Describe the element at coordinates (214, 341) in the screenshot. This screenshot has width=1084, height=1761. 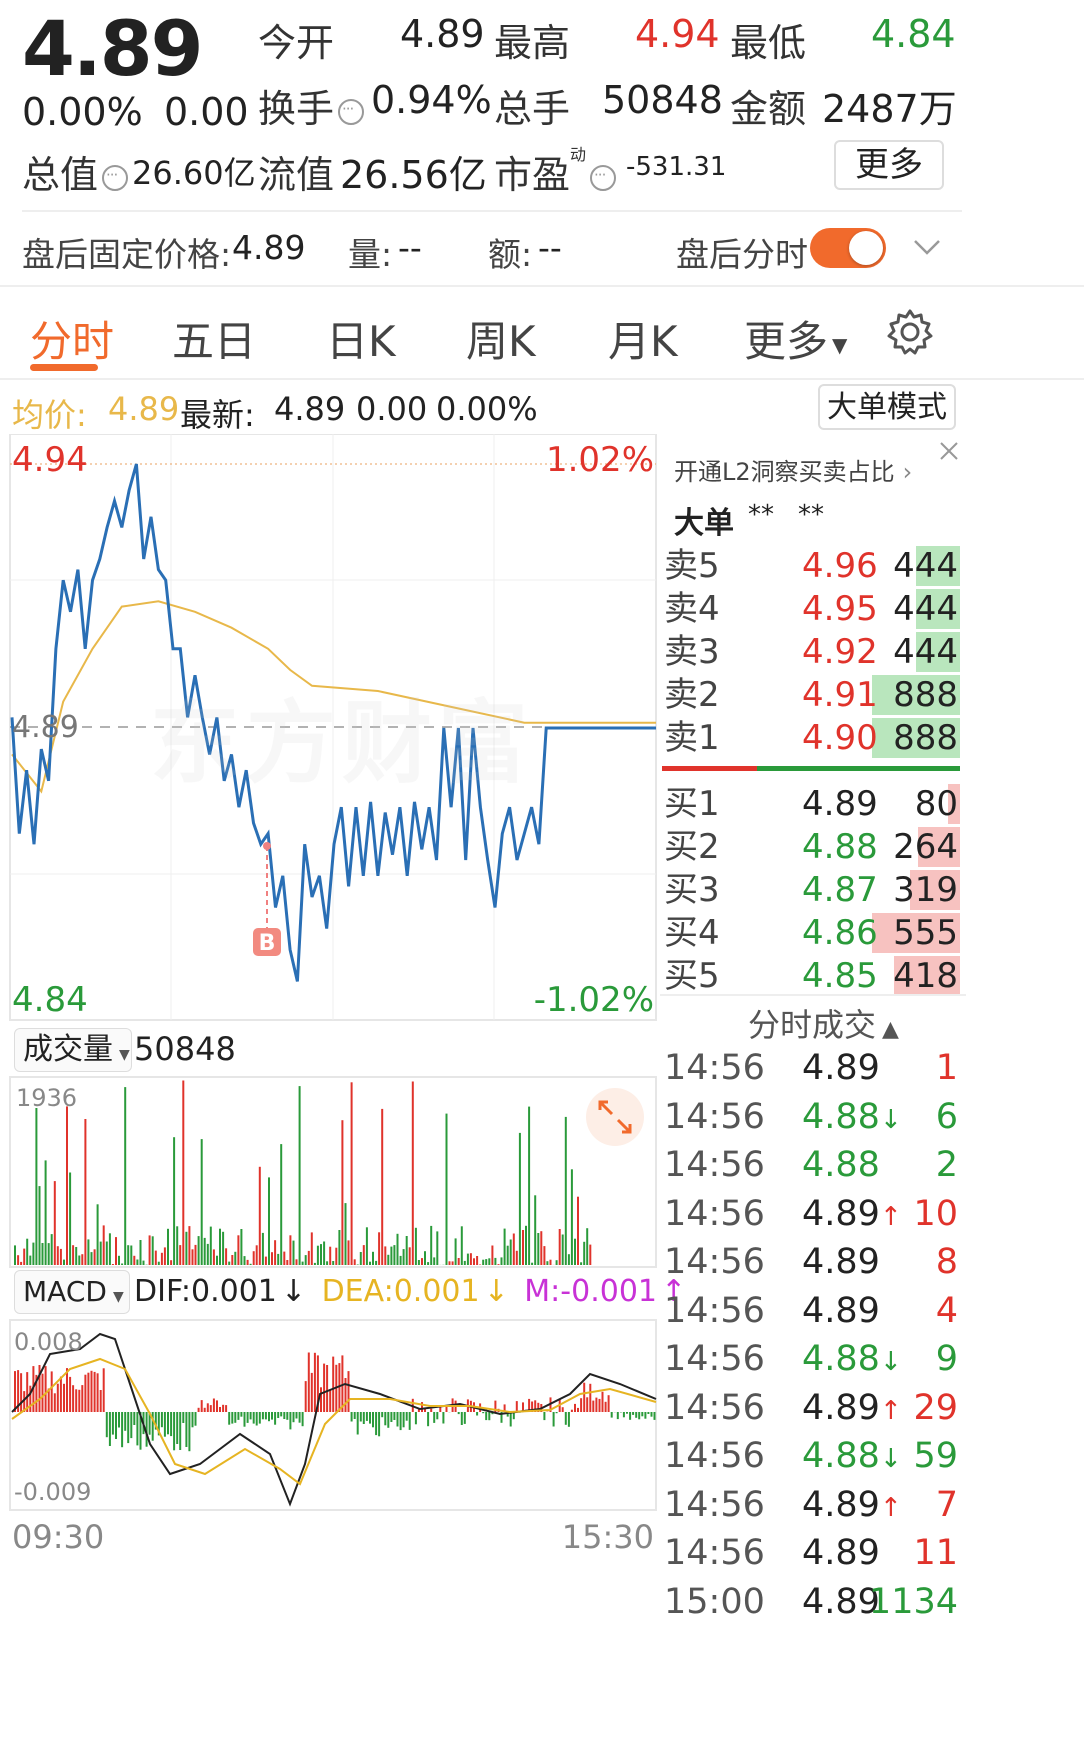
I see `tab-five-day: 五日` at that location.